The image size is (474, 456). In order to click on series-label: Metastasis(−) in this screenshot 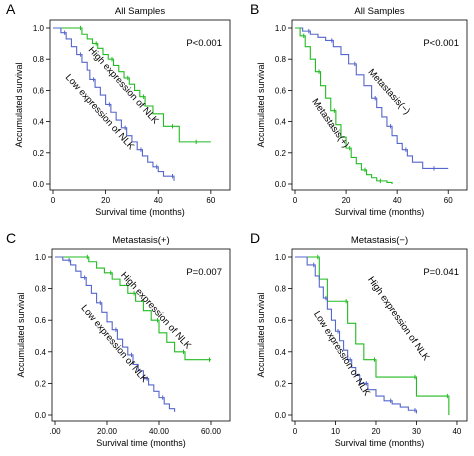, I will do `click(389, 92)`.